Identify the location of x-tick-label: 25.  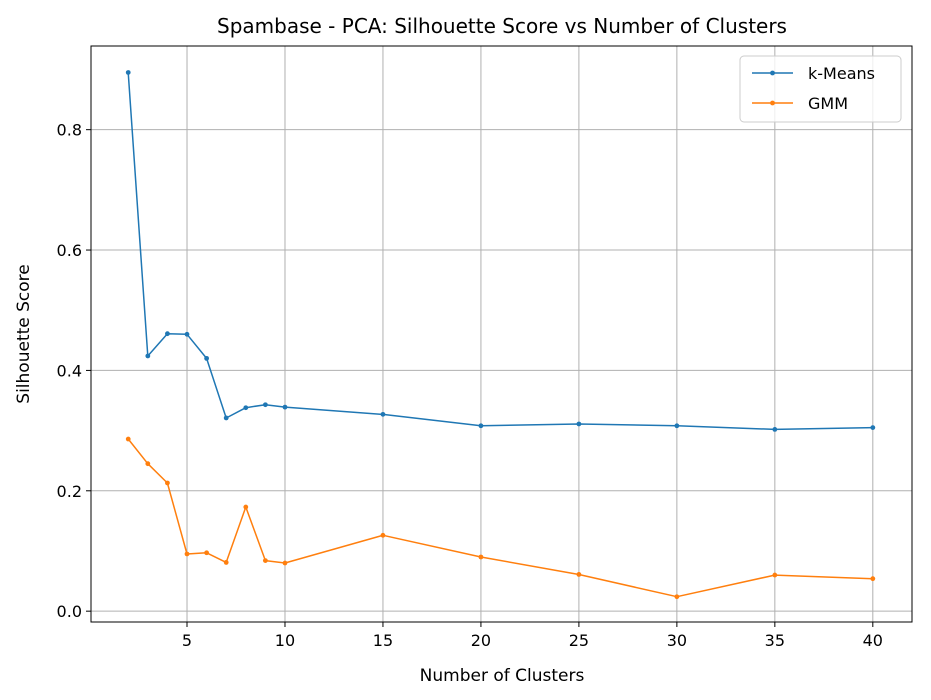
(579, 640).